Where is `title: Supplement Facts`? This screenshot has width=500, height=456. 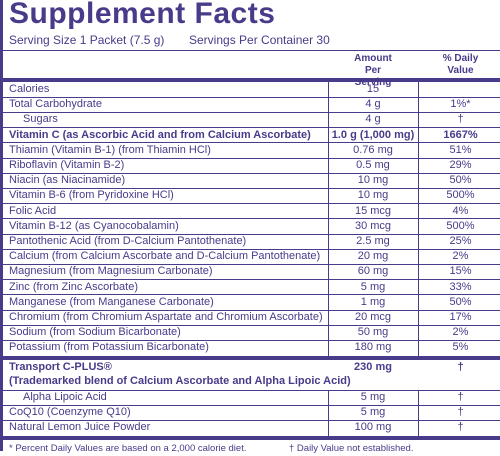
title: Supplement Facts is located at coordinates (142, 15).